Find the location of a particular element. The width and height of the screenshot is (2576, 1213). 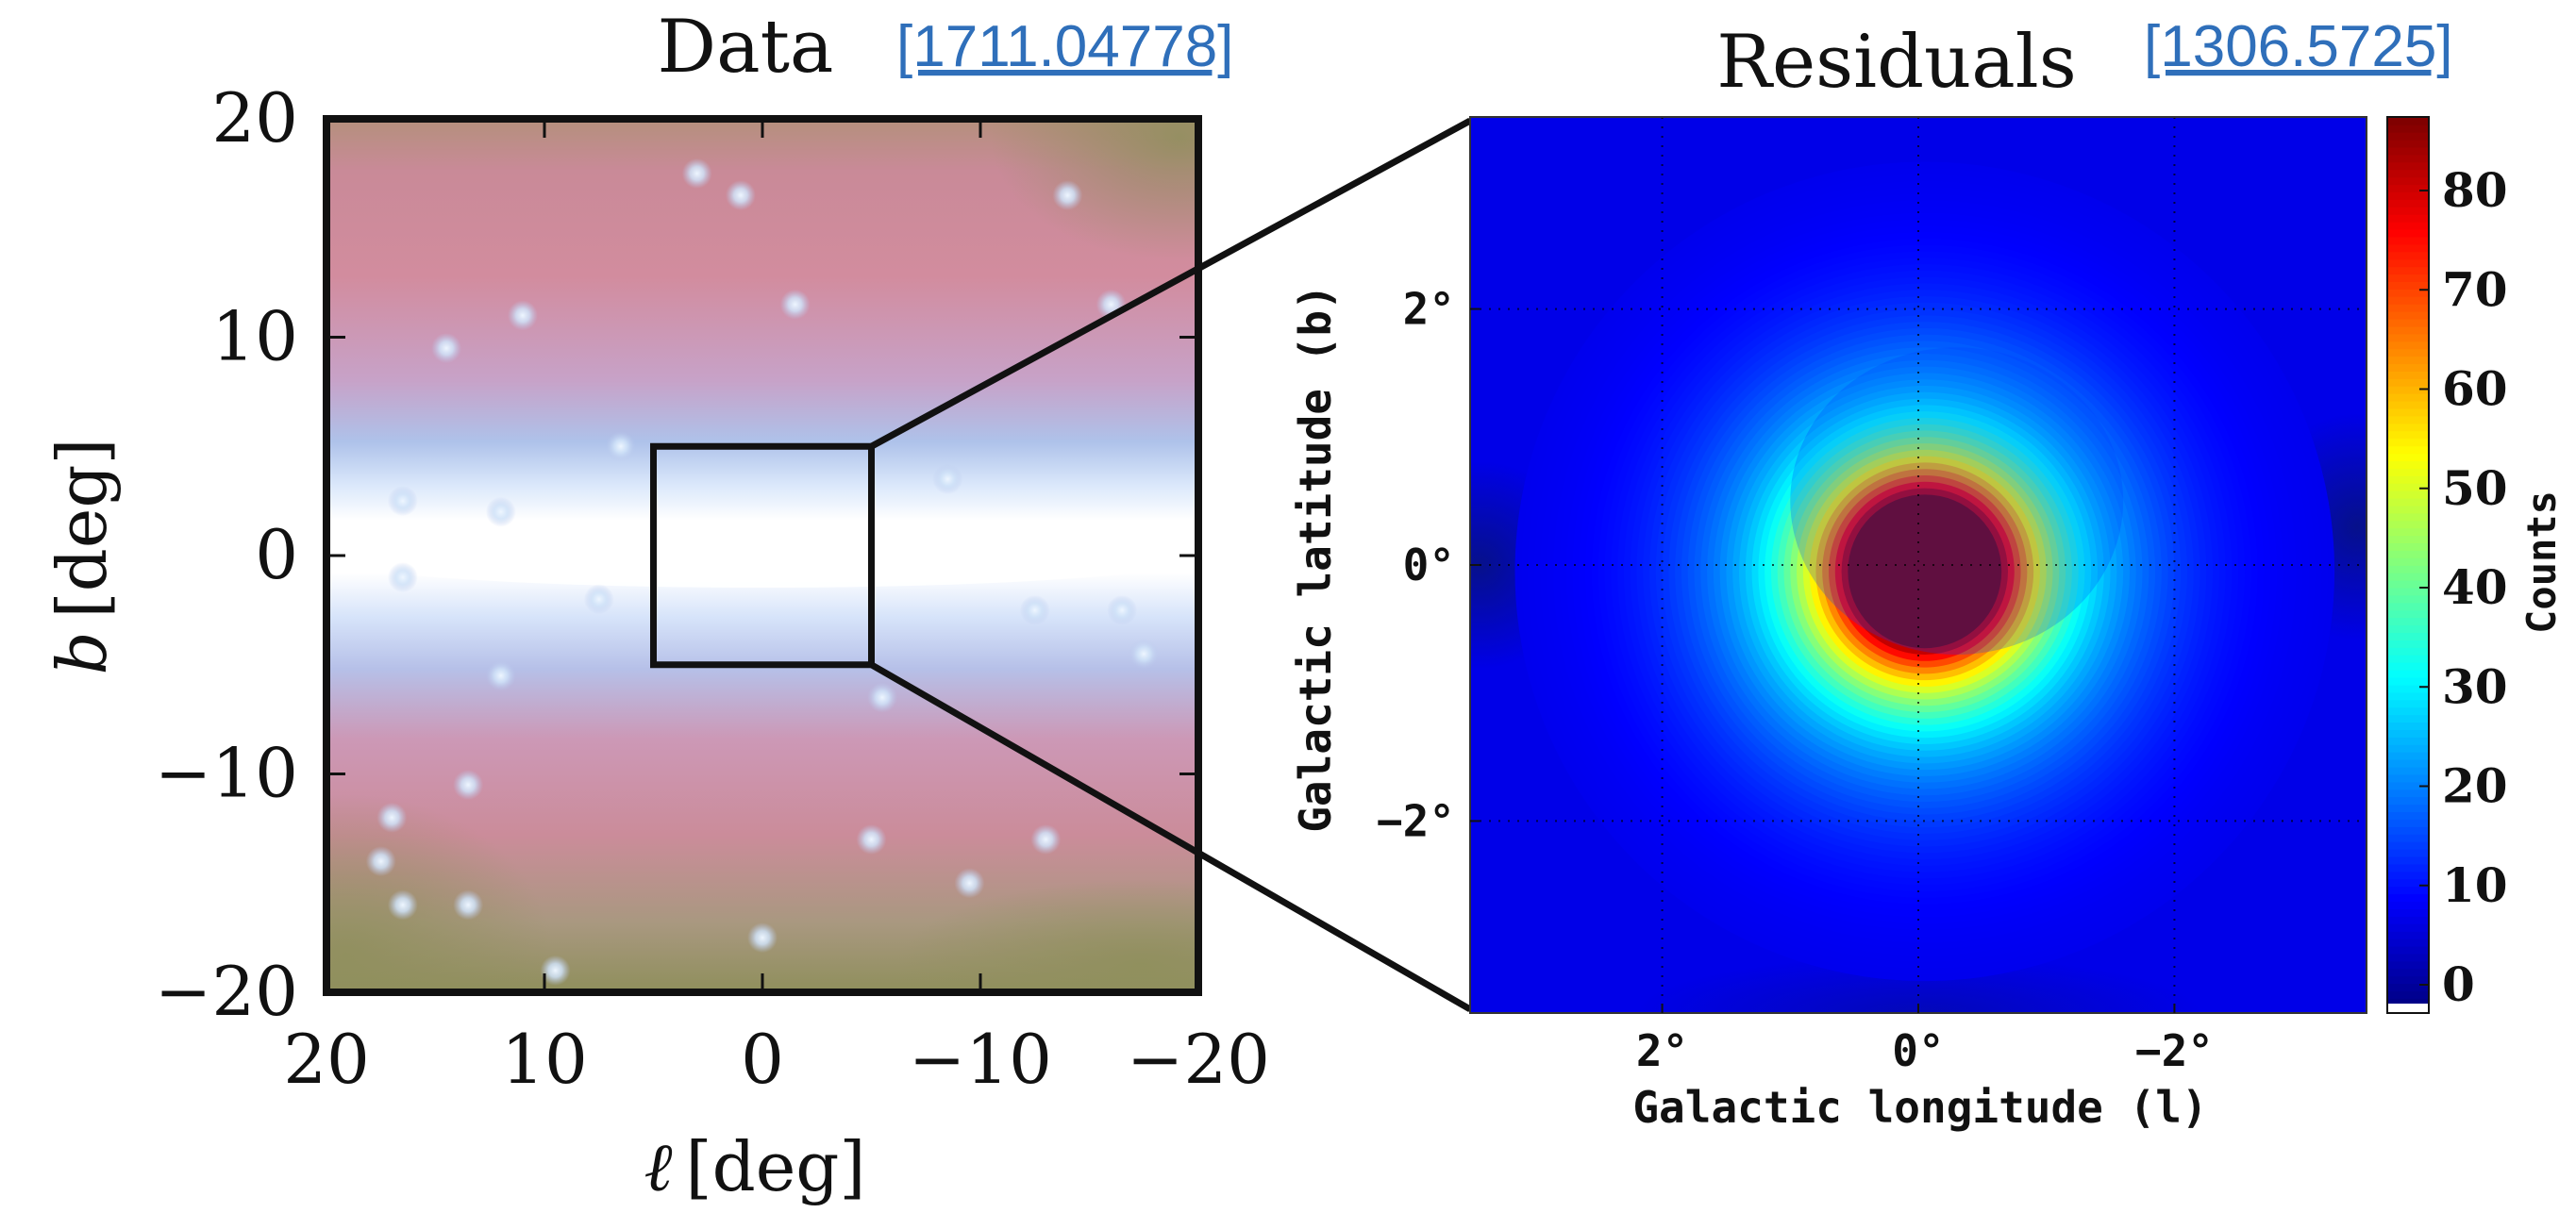

x-tick-label: 0 is located at coordinates (762, 1059).